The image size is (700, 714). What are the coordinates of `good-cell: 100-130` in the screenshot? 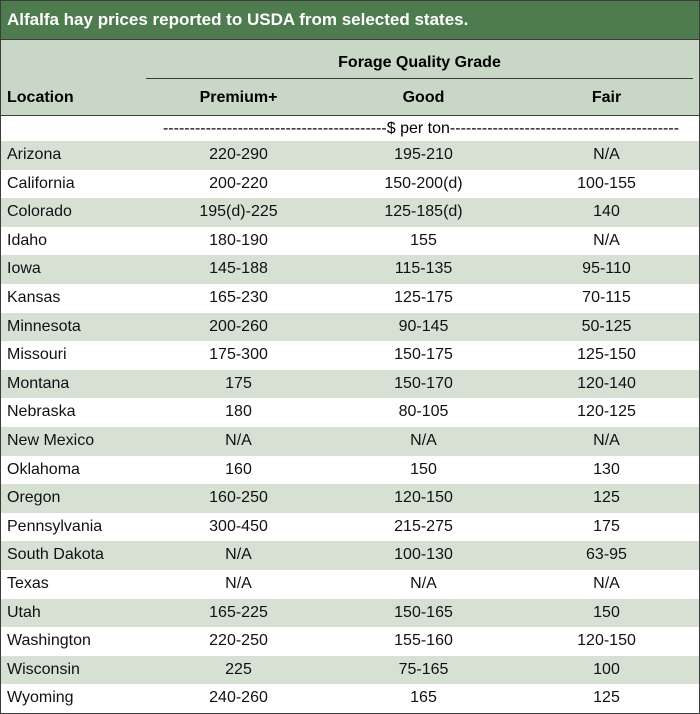 It's located at (423, 555).